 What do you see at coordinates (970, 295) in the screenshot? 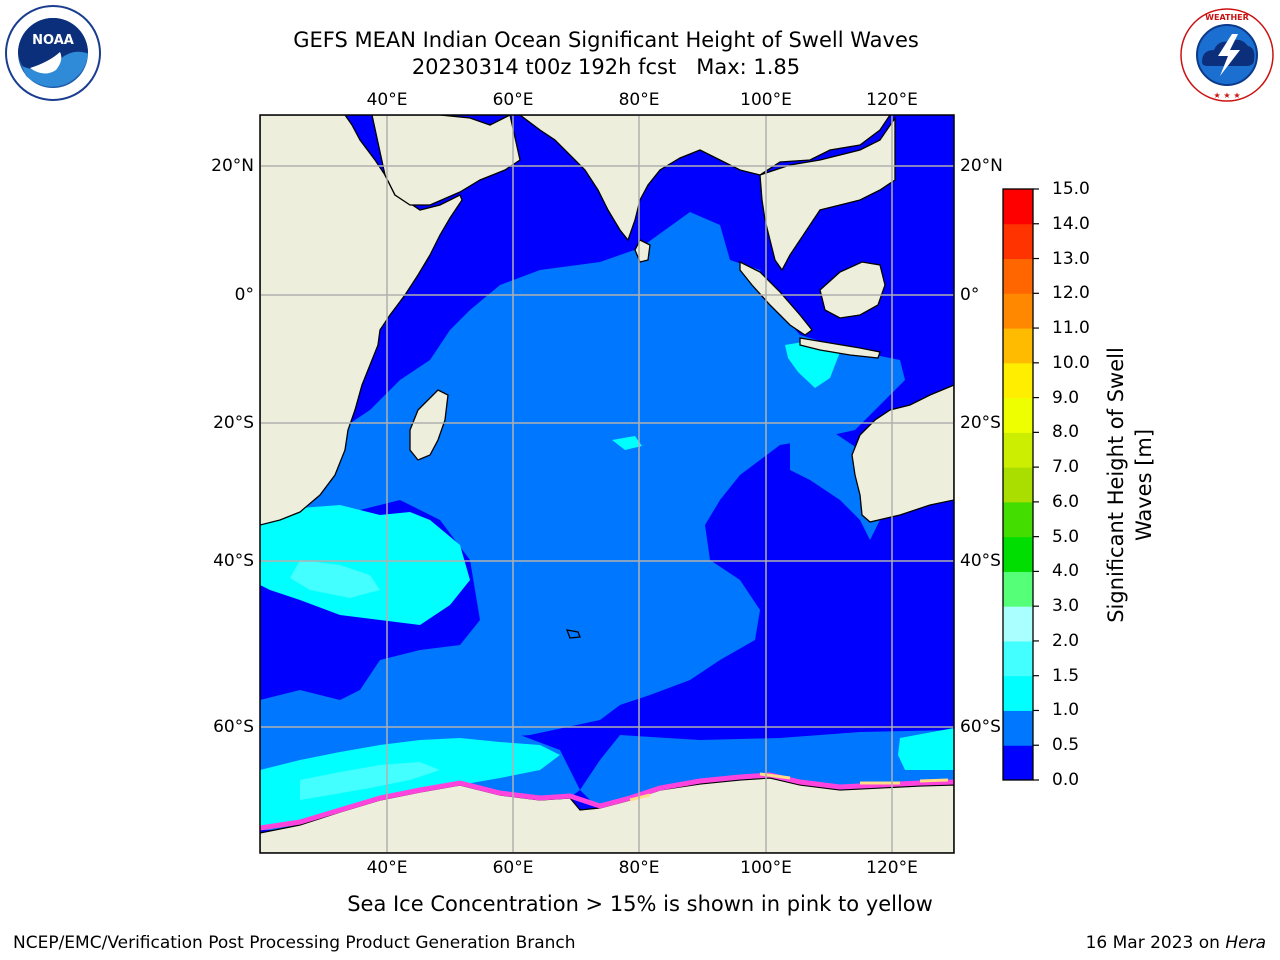
I see `lat-label-right-0: 0°` at bounding box center [970, 295].